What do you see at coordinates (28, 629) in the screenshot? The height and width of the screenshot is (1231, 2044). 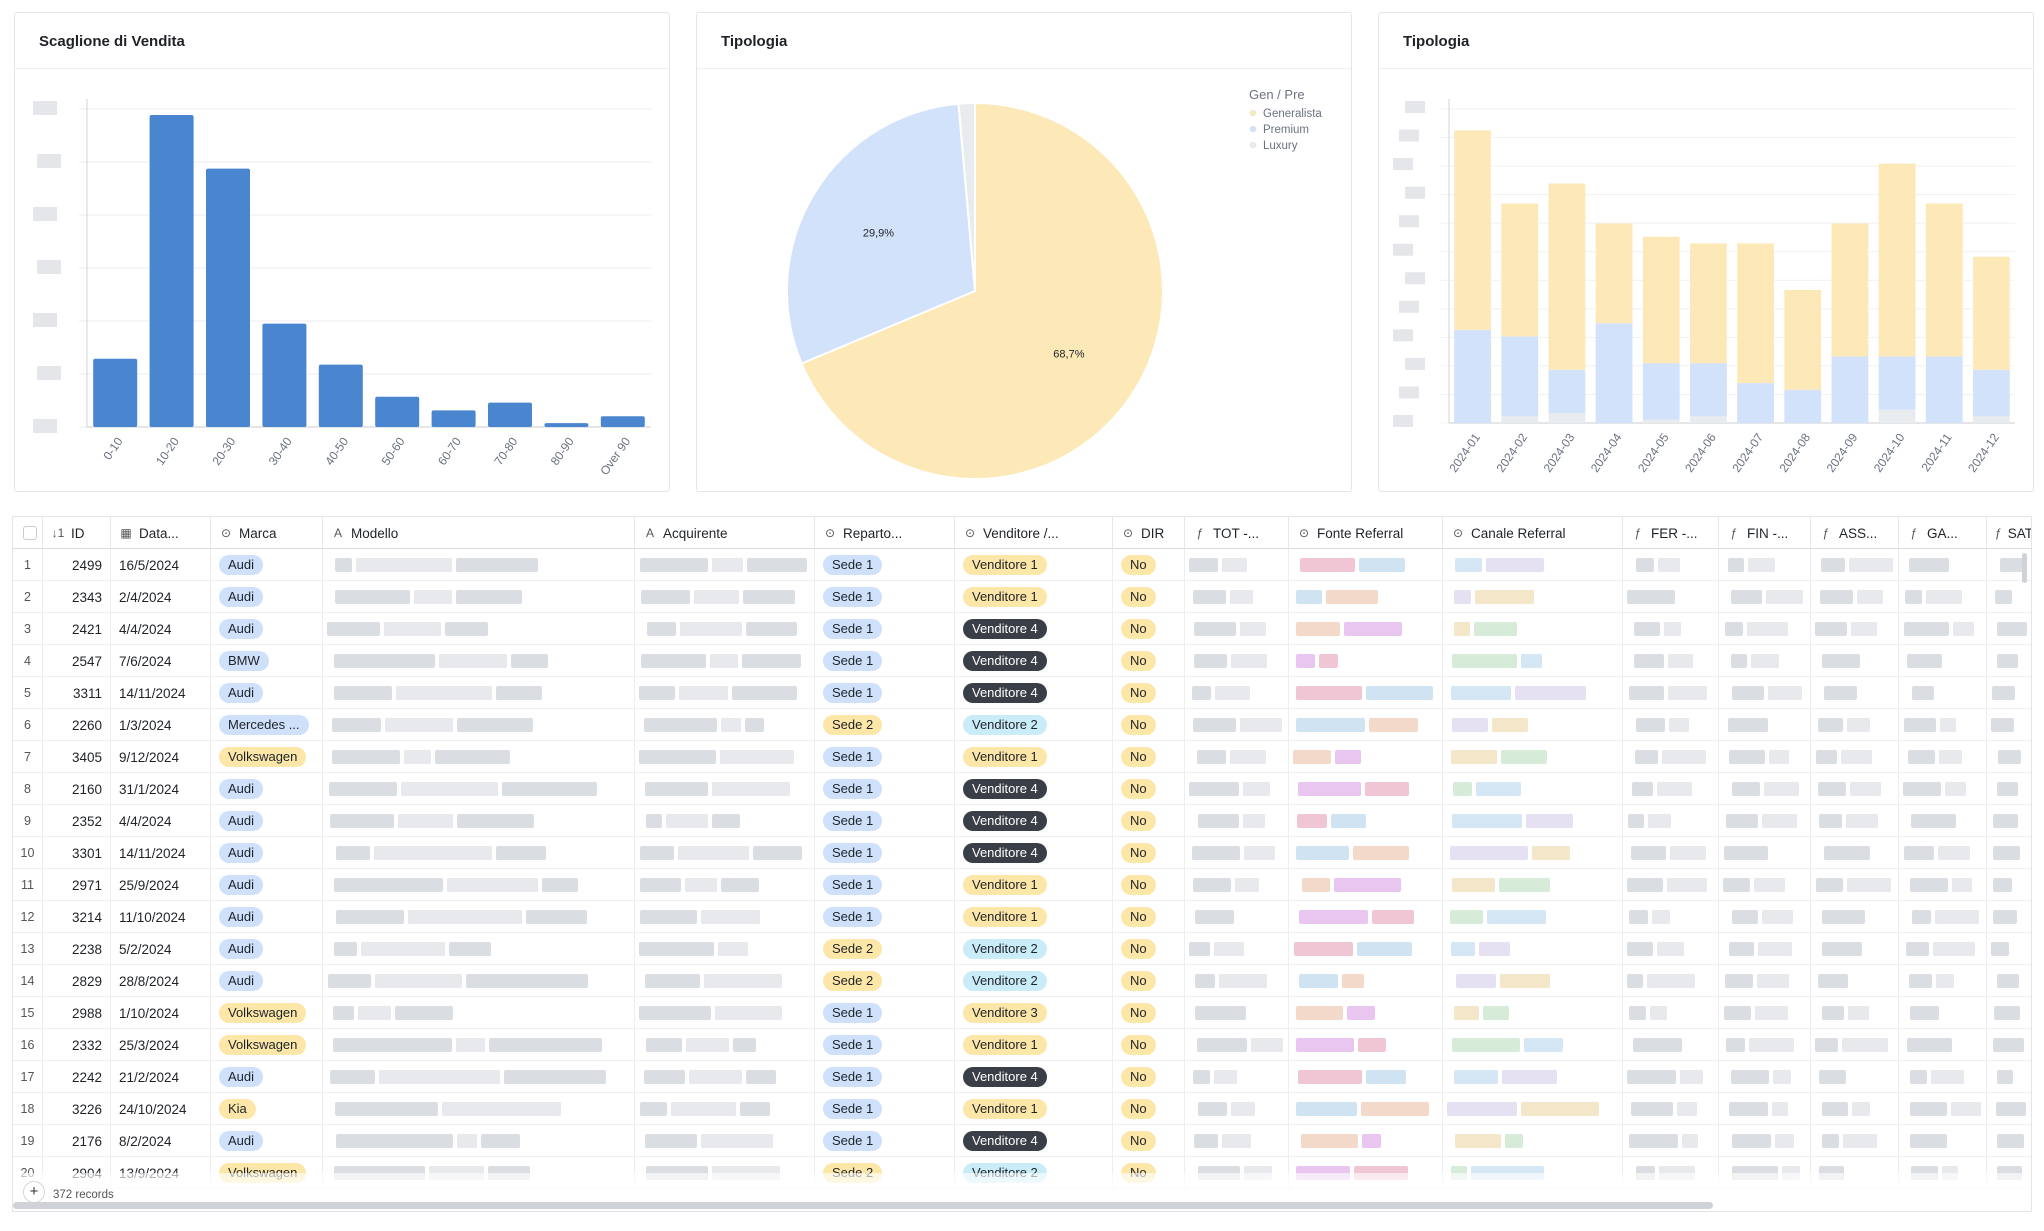 I see `row-number: 3` at bounding box center [28, 629].